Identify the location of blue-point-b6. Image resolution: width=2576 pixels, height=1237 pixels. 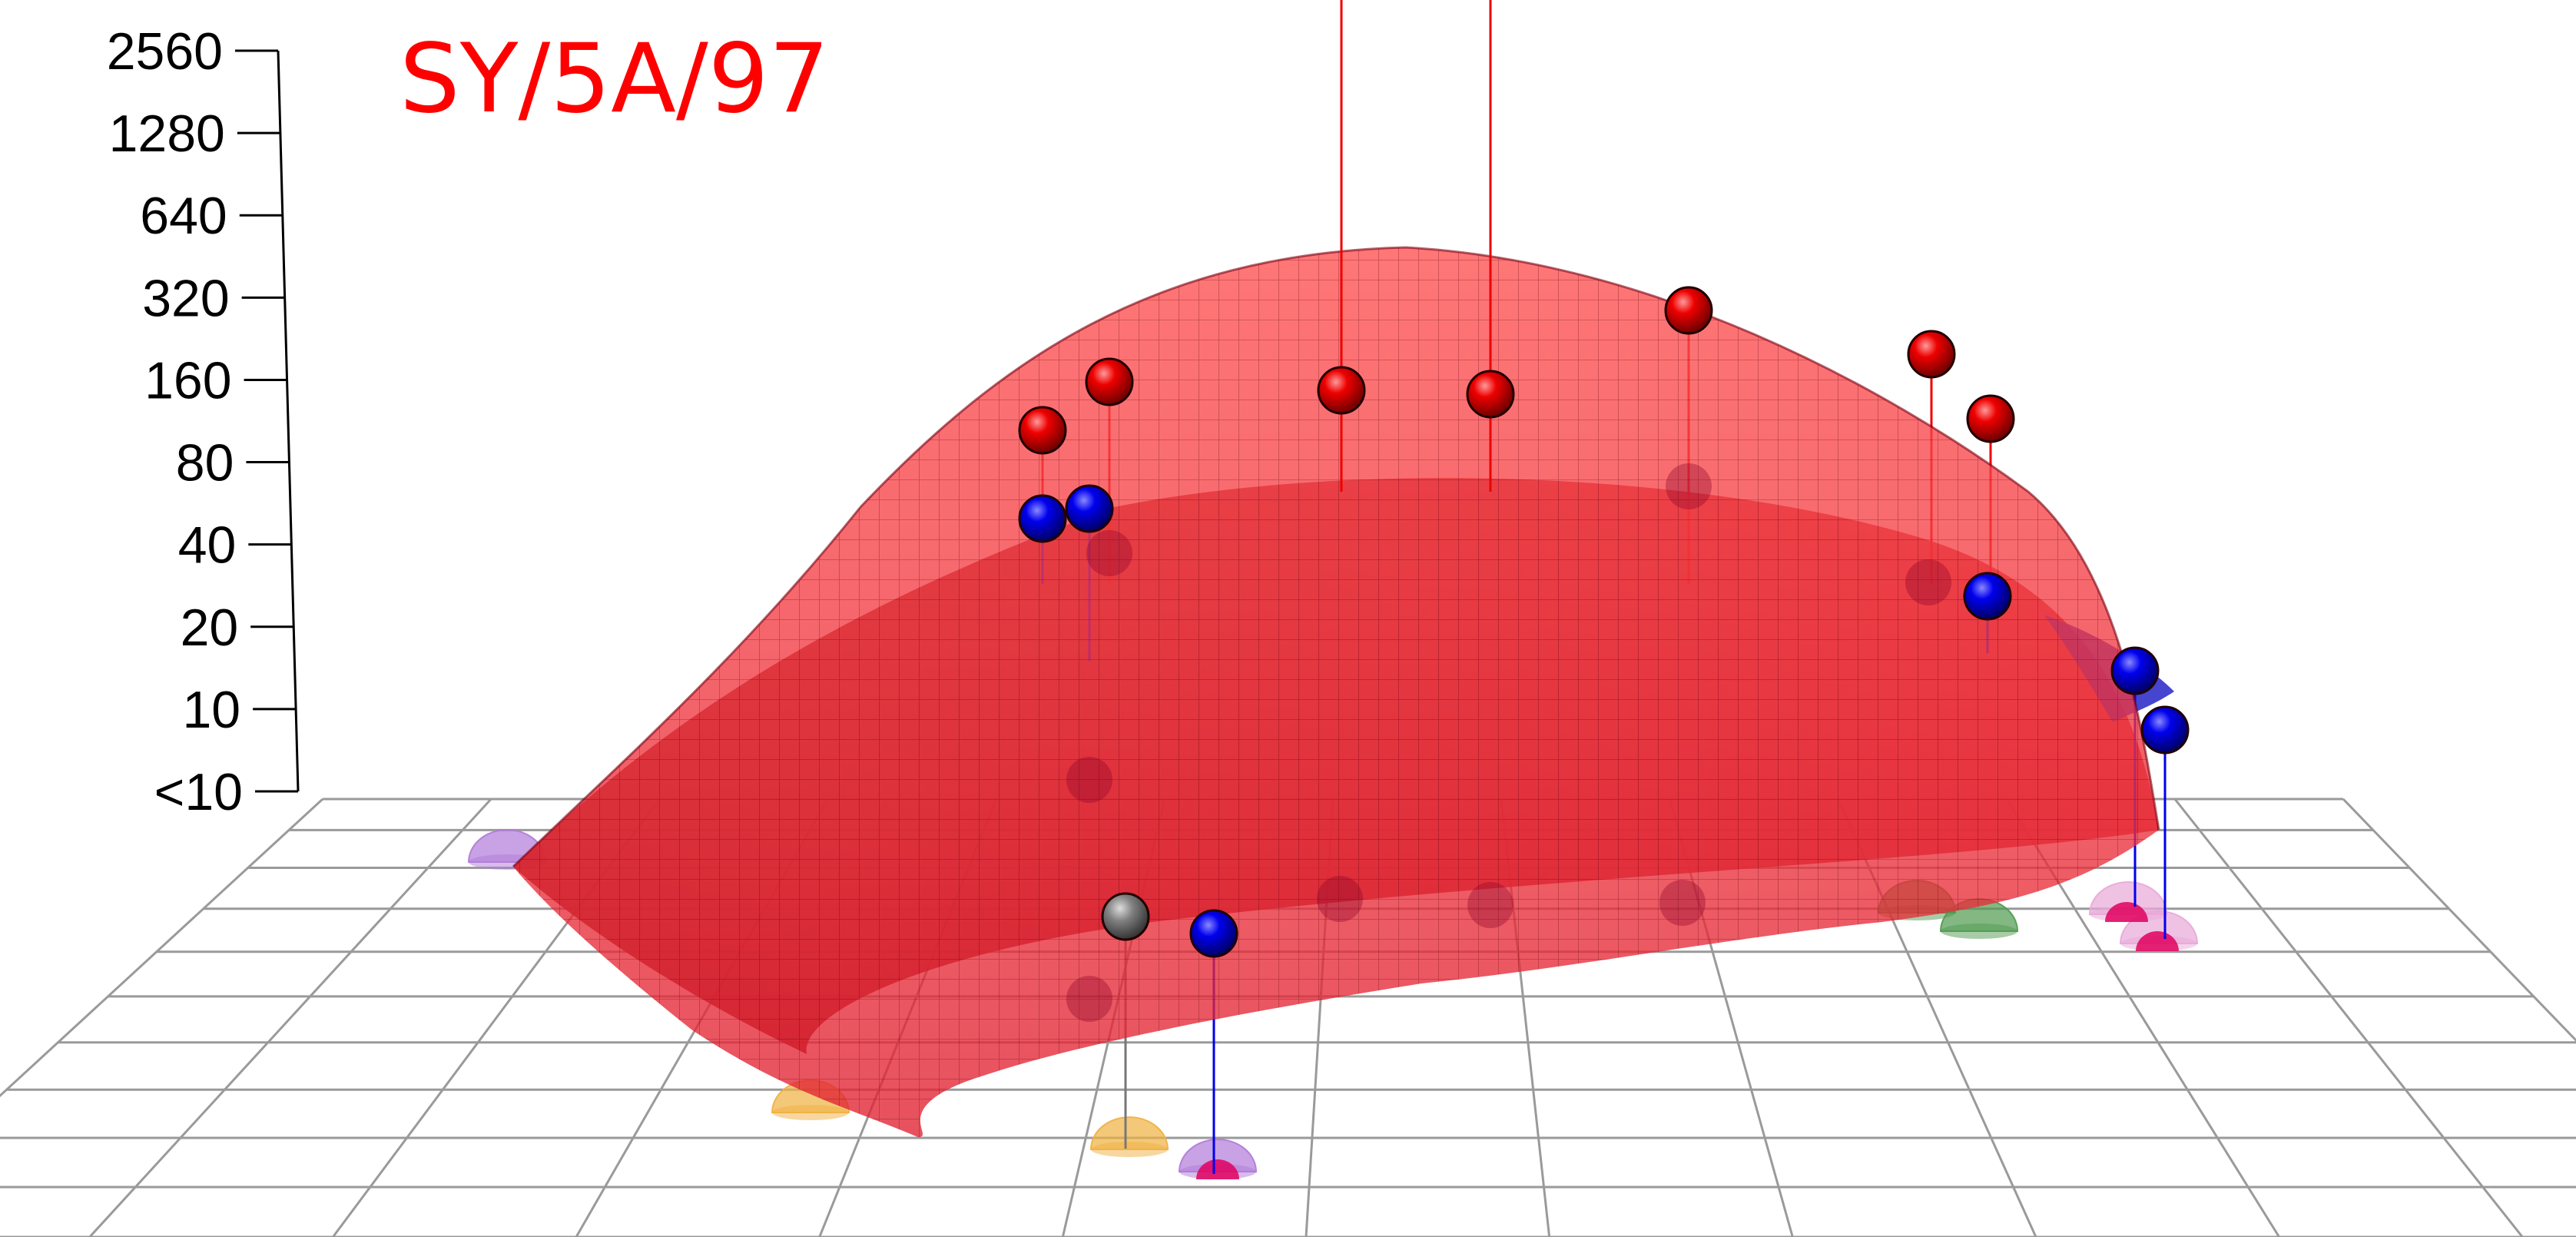
(1213, 933).